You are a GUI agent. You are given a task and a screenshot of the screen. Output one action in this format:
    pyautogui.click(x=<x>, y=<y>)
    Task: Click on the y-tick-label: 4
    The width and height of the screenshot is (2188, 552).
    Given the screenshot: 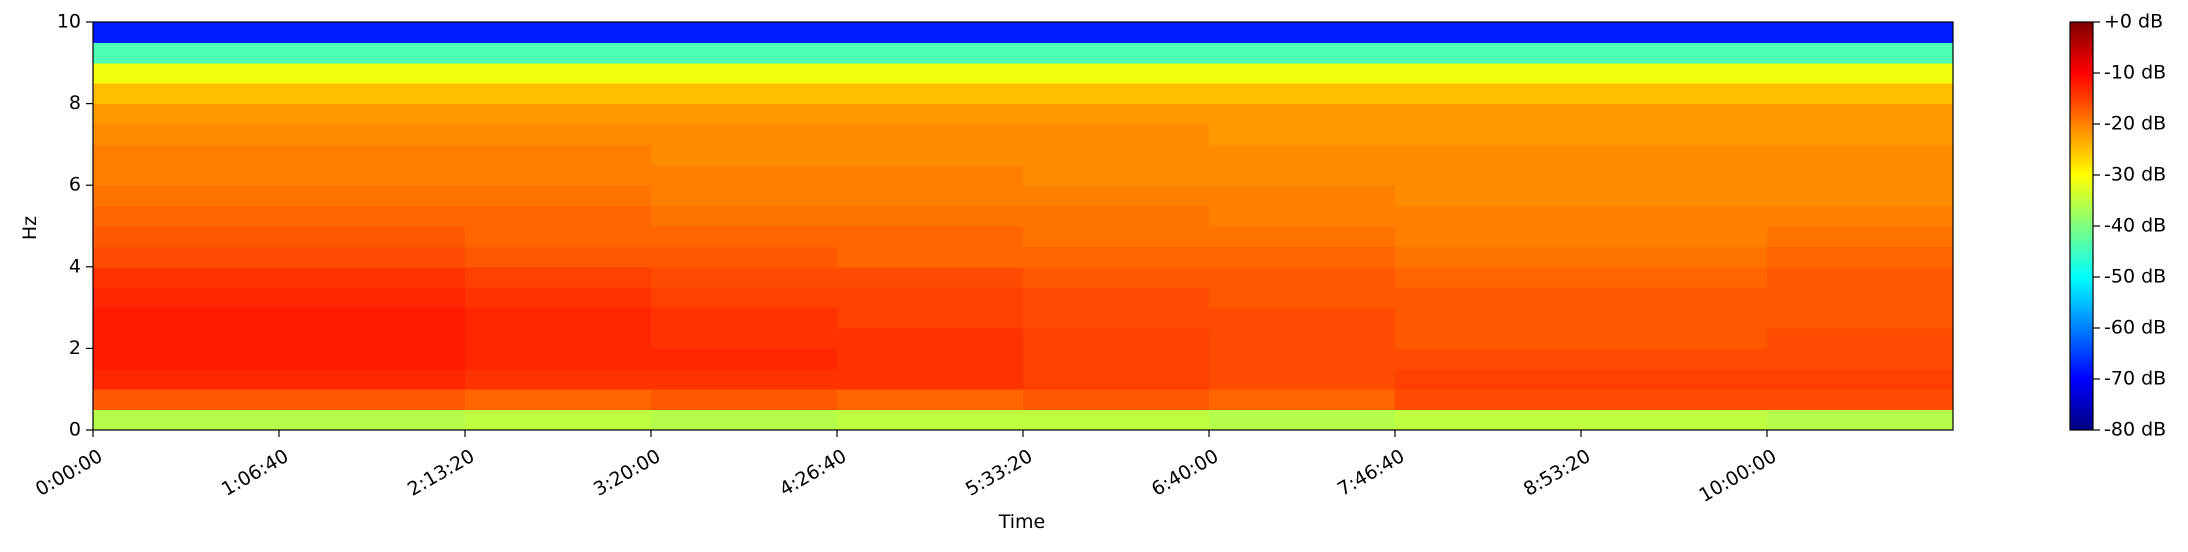 What is the action you would take?
    pyautogui.click(x=75, y=266)
    